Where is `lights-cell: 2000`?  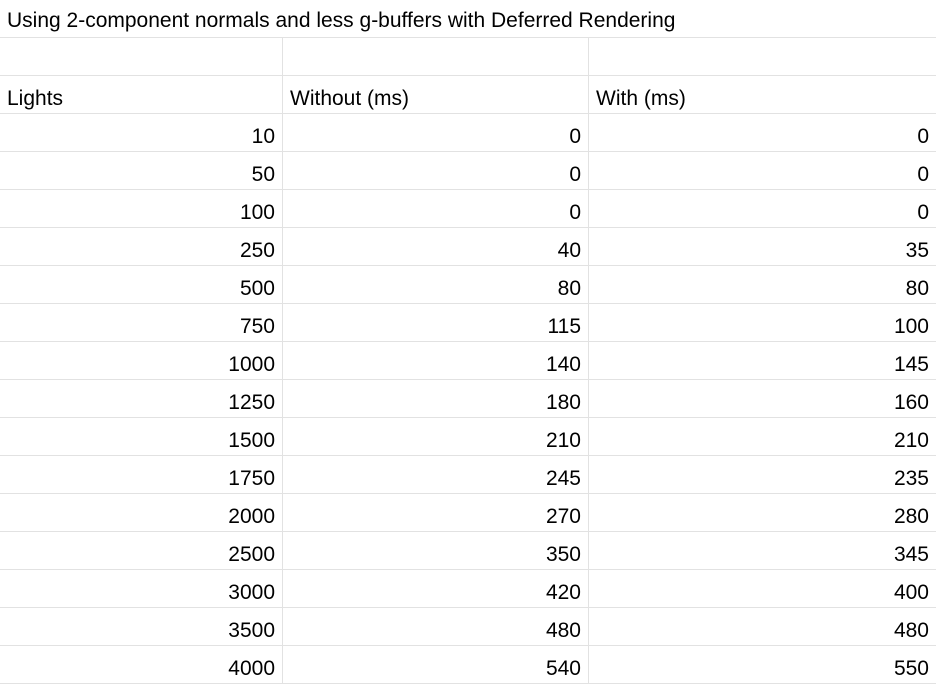 lights-cell: 2000 is located at coordinates (141, 513).